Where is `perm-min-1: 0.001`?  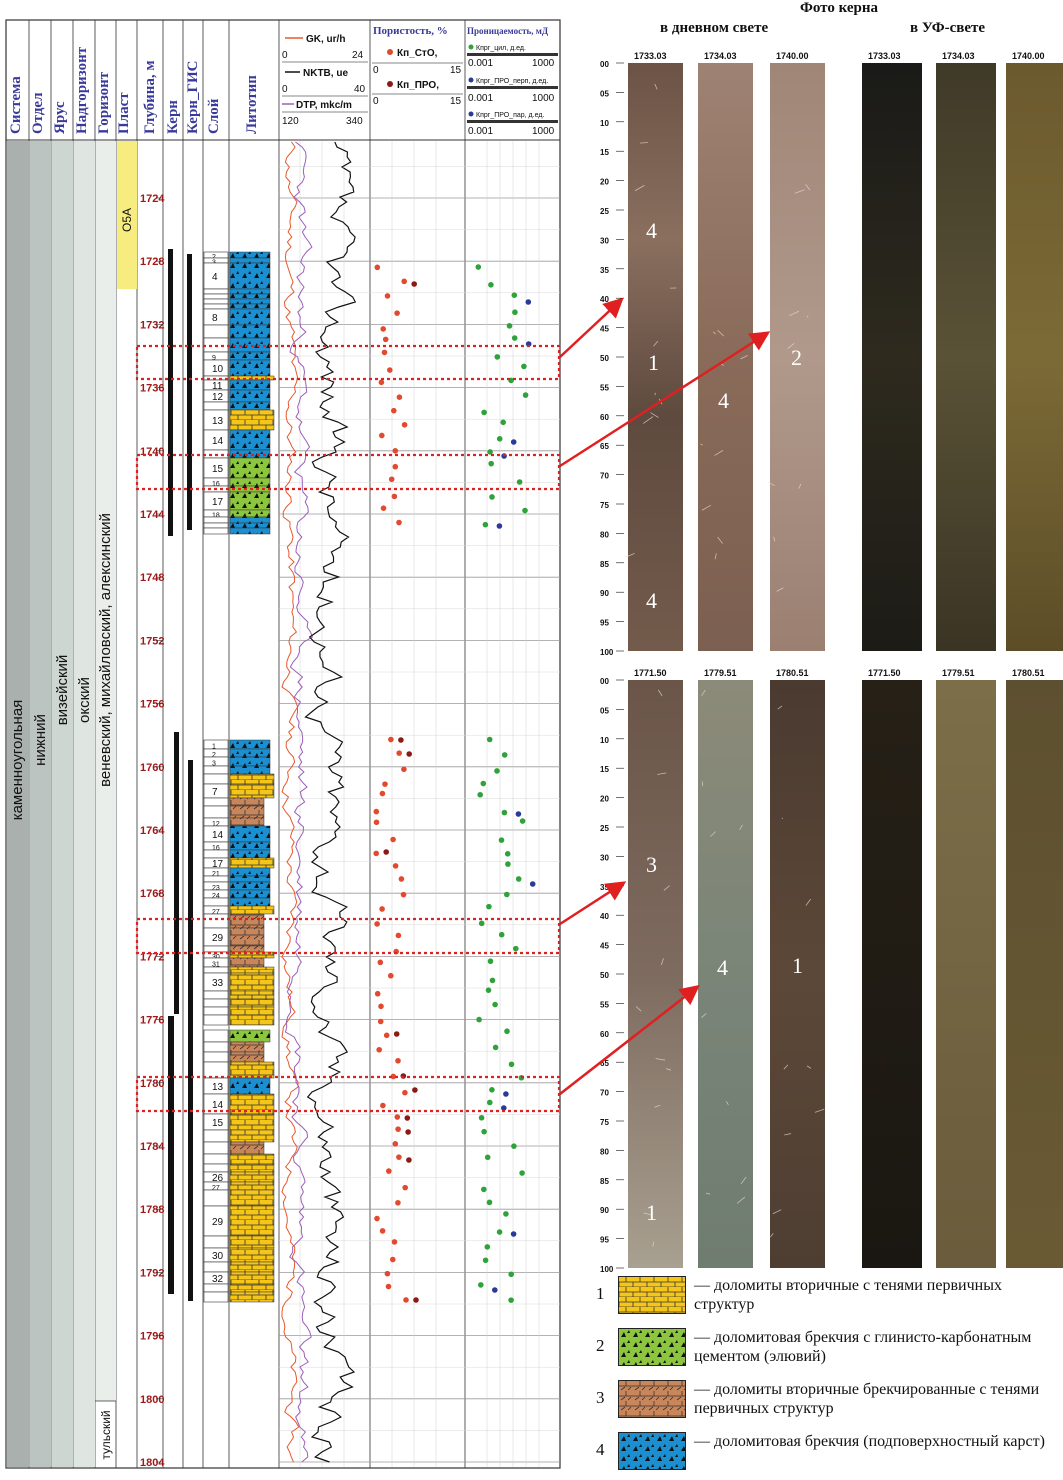 perm-min-1: 0.001 is located at coordinates (480, 63).